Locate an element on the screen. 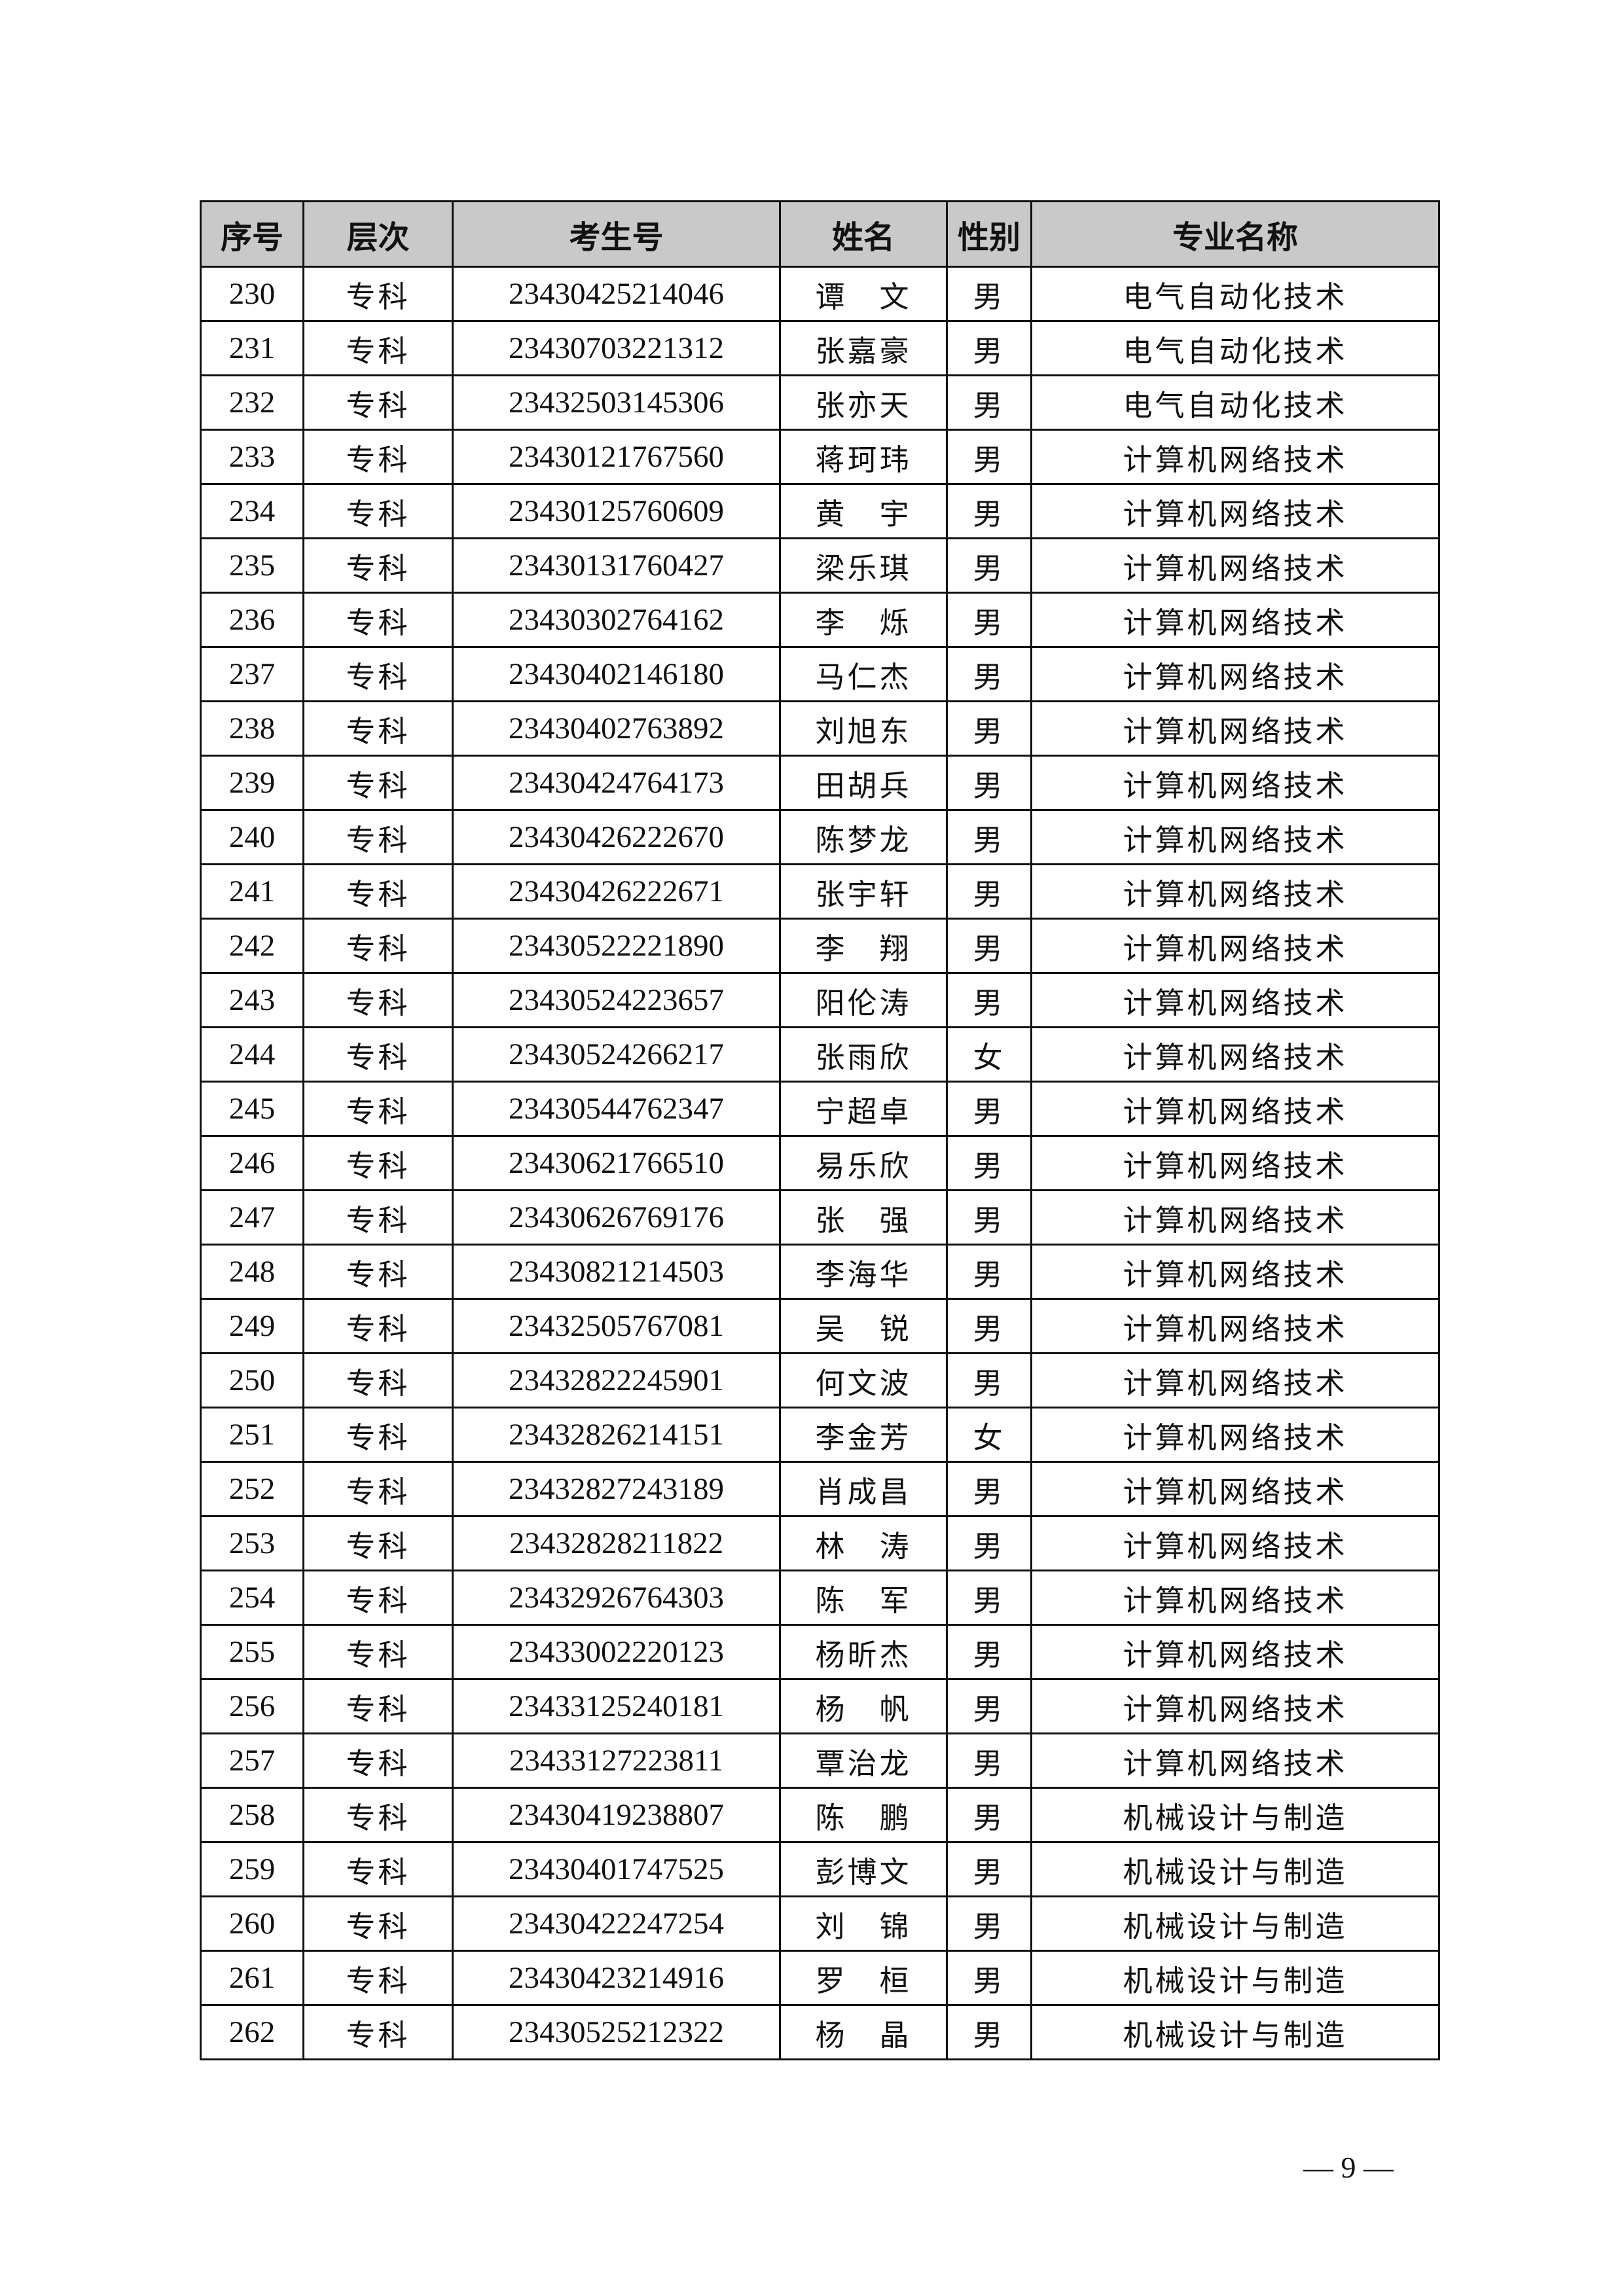  table-row: 240 专科 23430426222670 陈梦龙男计算机网络技术 is located at coordinates (820, 837).